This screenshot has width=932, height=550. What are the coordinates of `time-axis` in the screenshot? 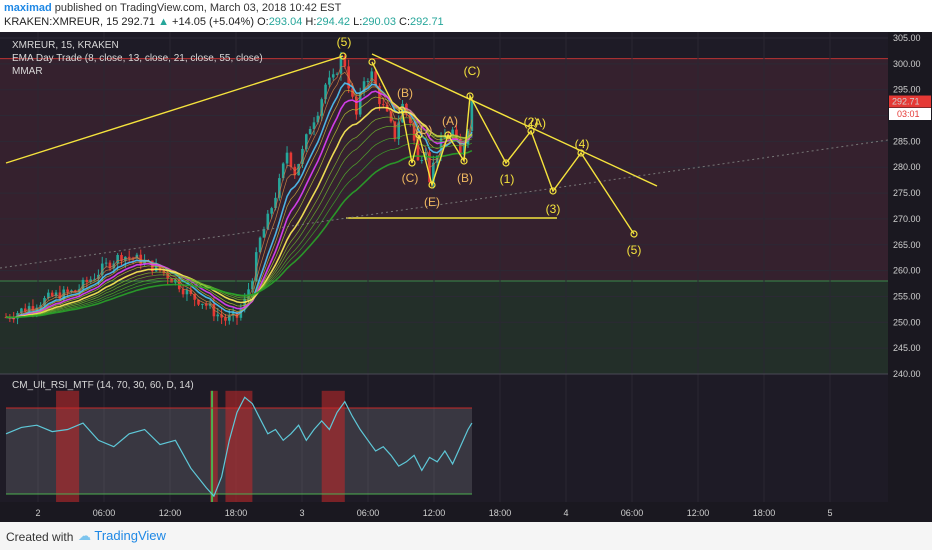 It's located at (444, 512).